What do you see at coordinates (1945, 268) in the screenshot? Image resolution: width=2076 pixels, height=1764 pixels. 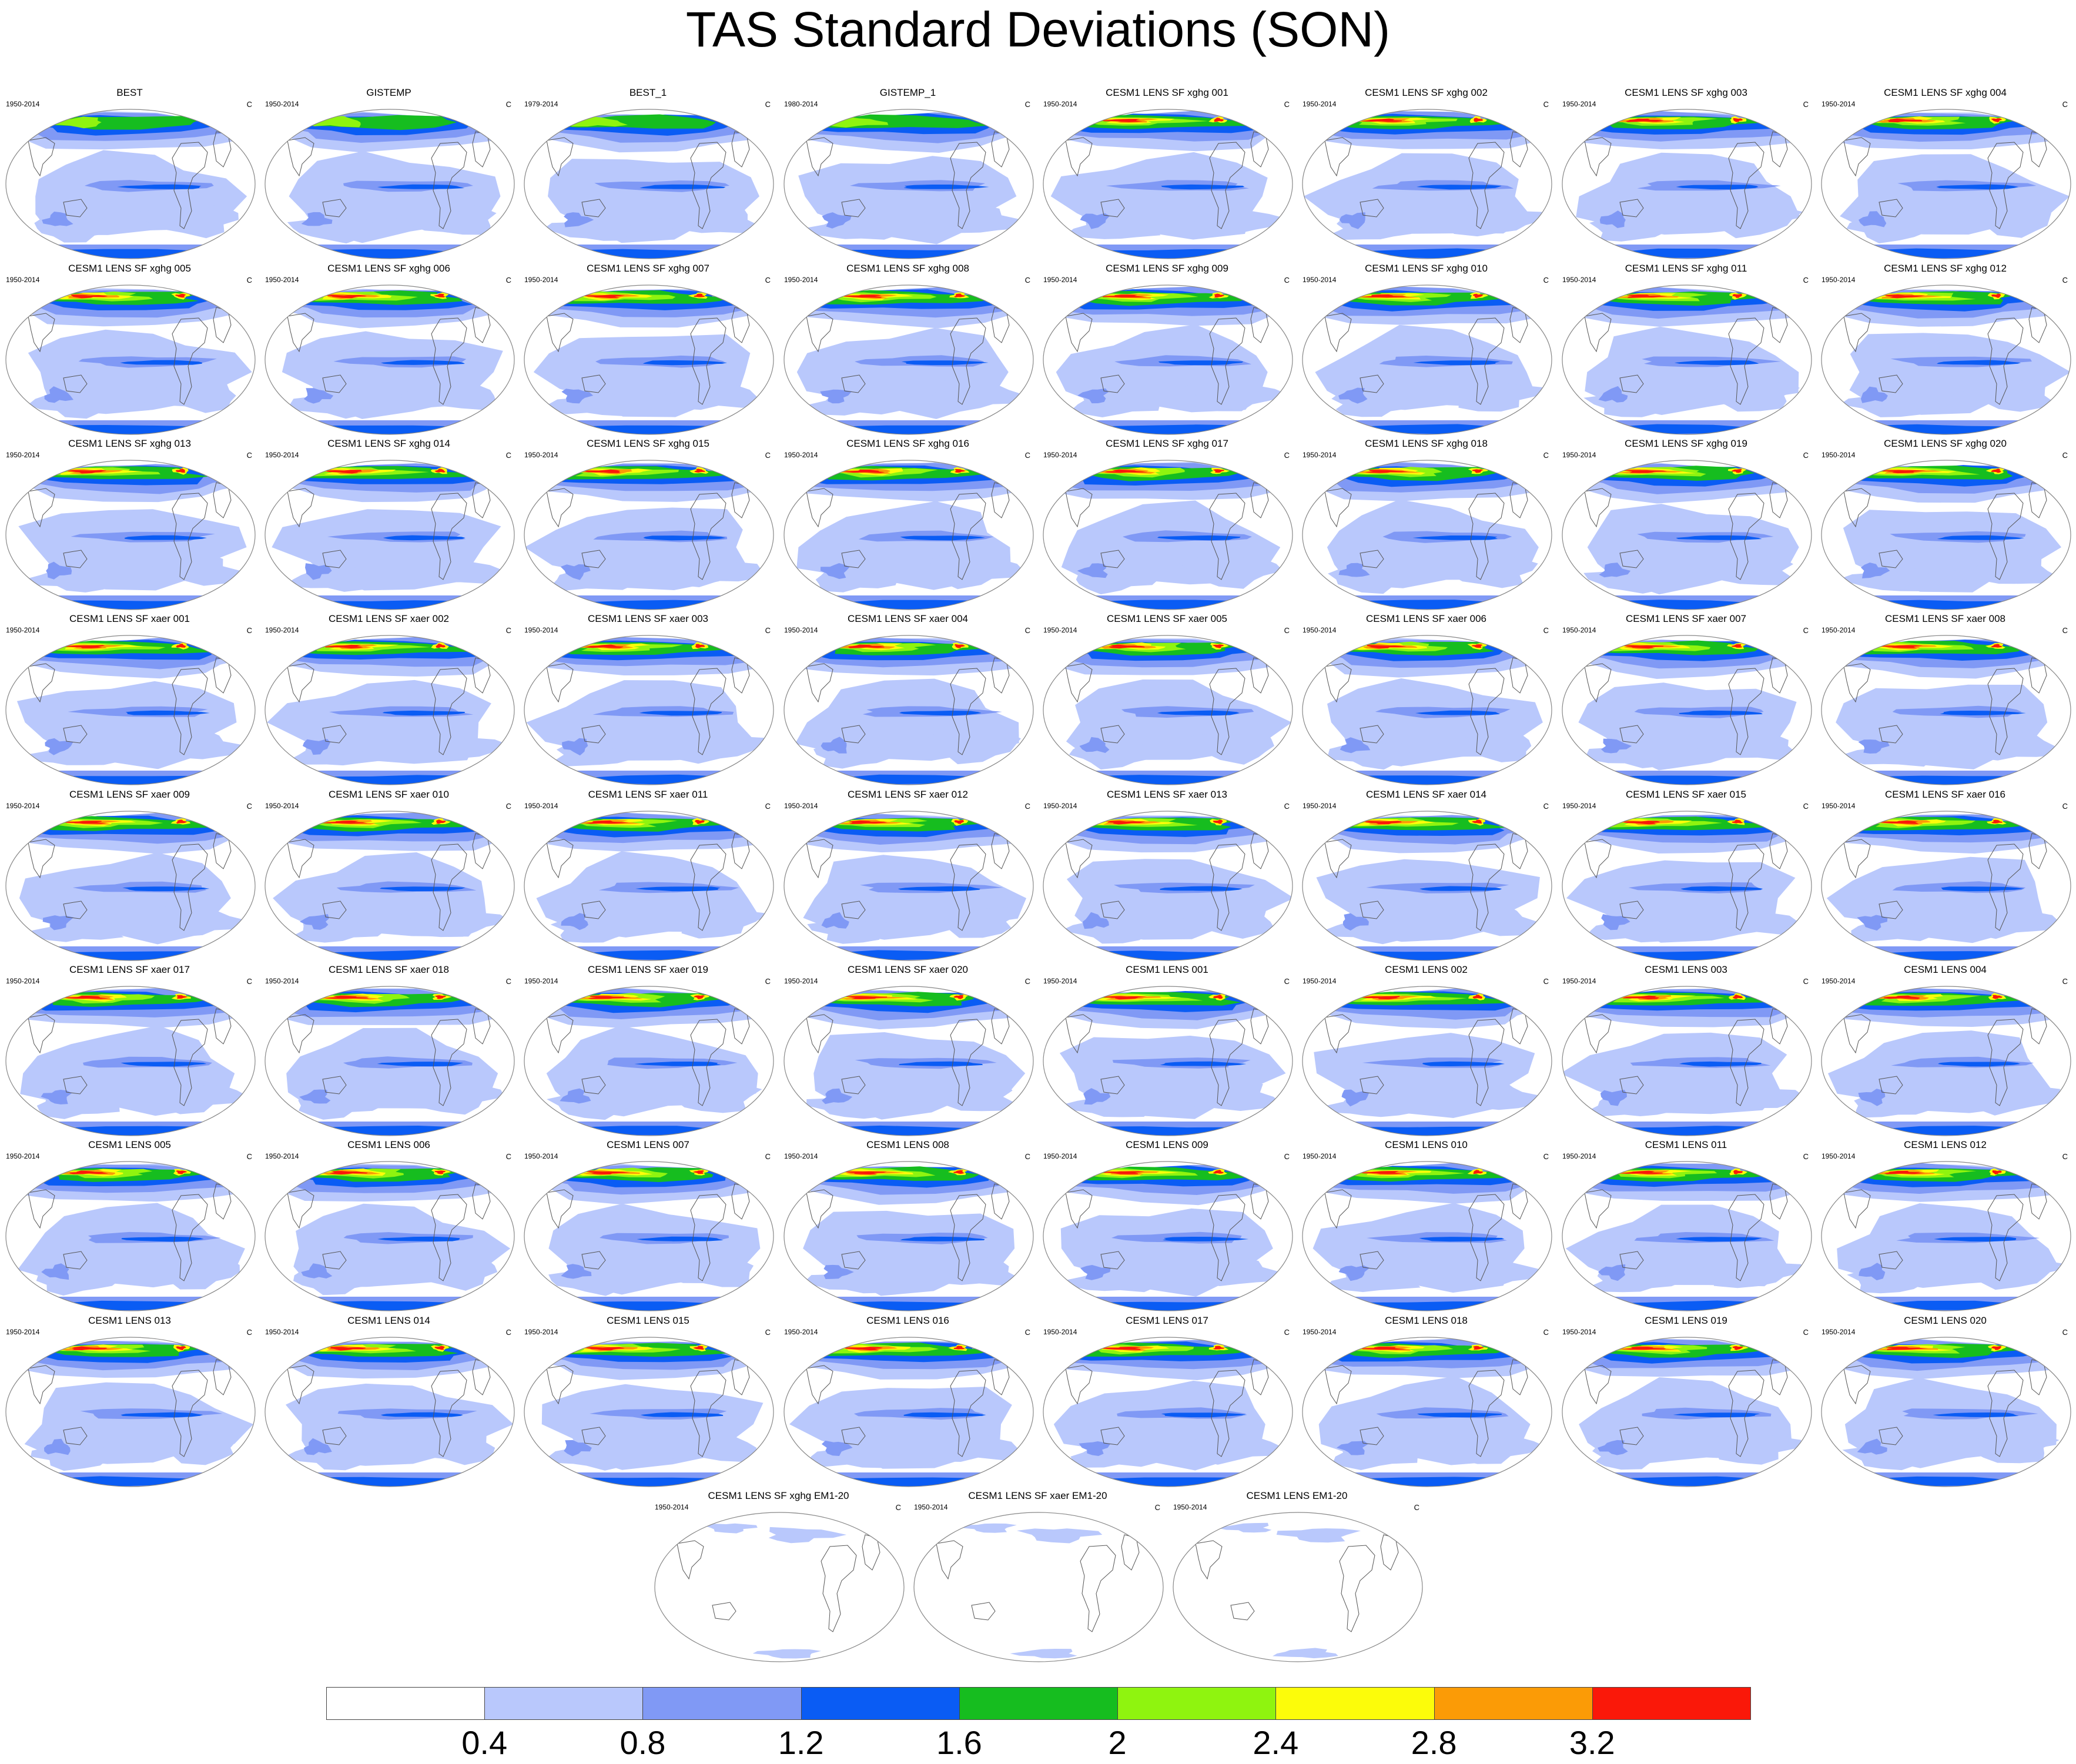 I see `panel-title: CESM1 LENS SF xghg 012` at bounding box center [1945, 268].